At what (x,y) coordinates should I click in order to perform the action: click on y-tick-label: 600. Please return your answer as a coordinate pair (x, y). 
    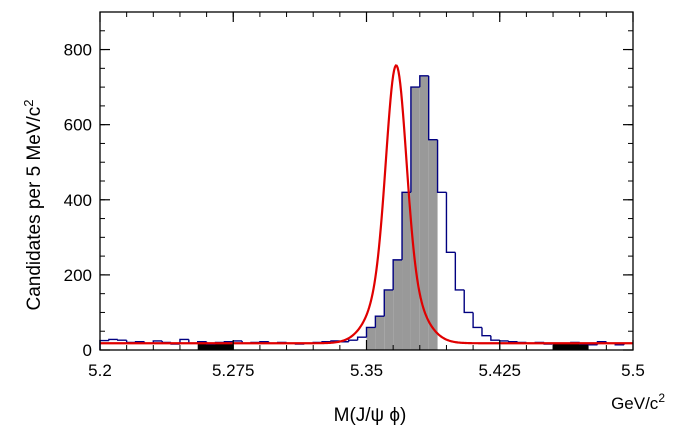
    Looking at the image, I should click on (78, 125).